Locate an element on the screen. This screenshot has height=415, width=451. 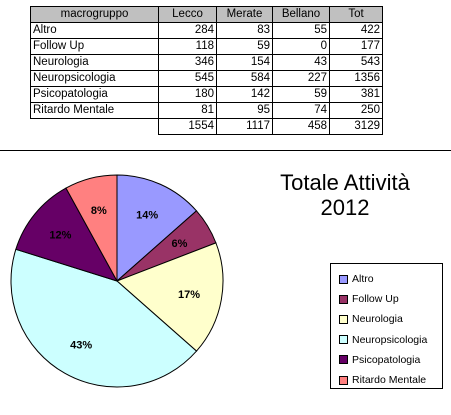
section-divider is located at coordinates (225, 150).